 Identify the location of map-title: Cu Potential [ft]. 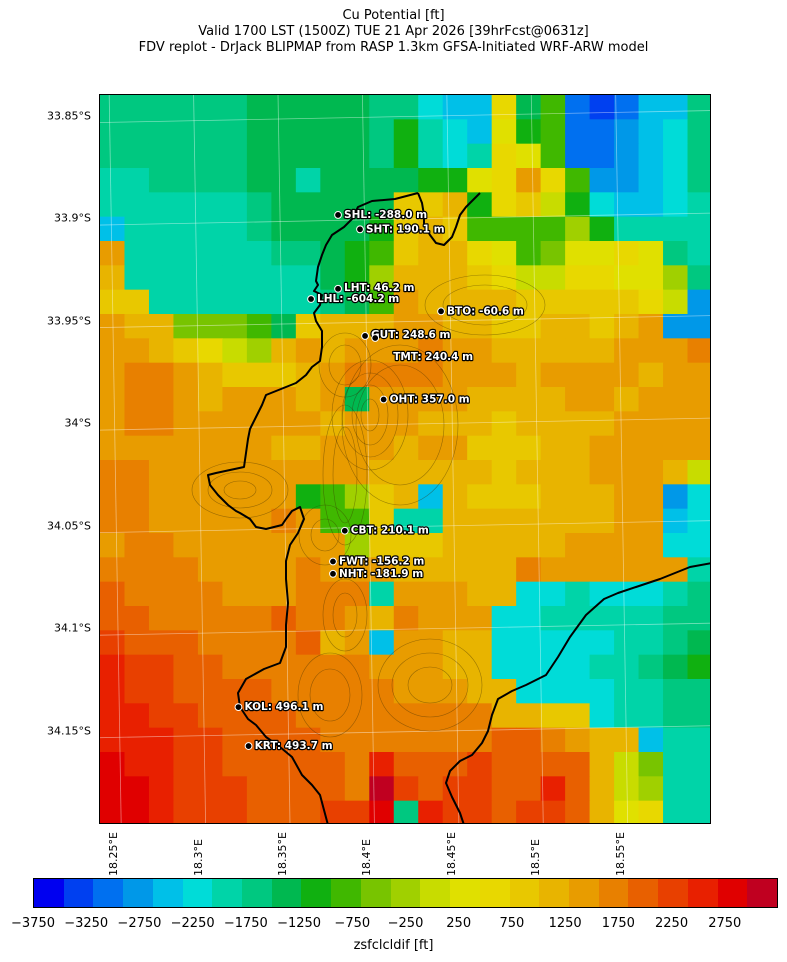
(393, 15).